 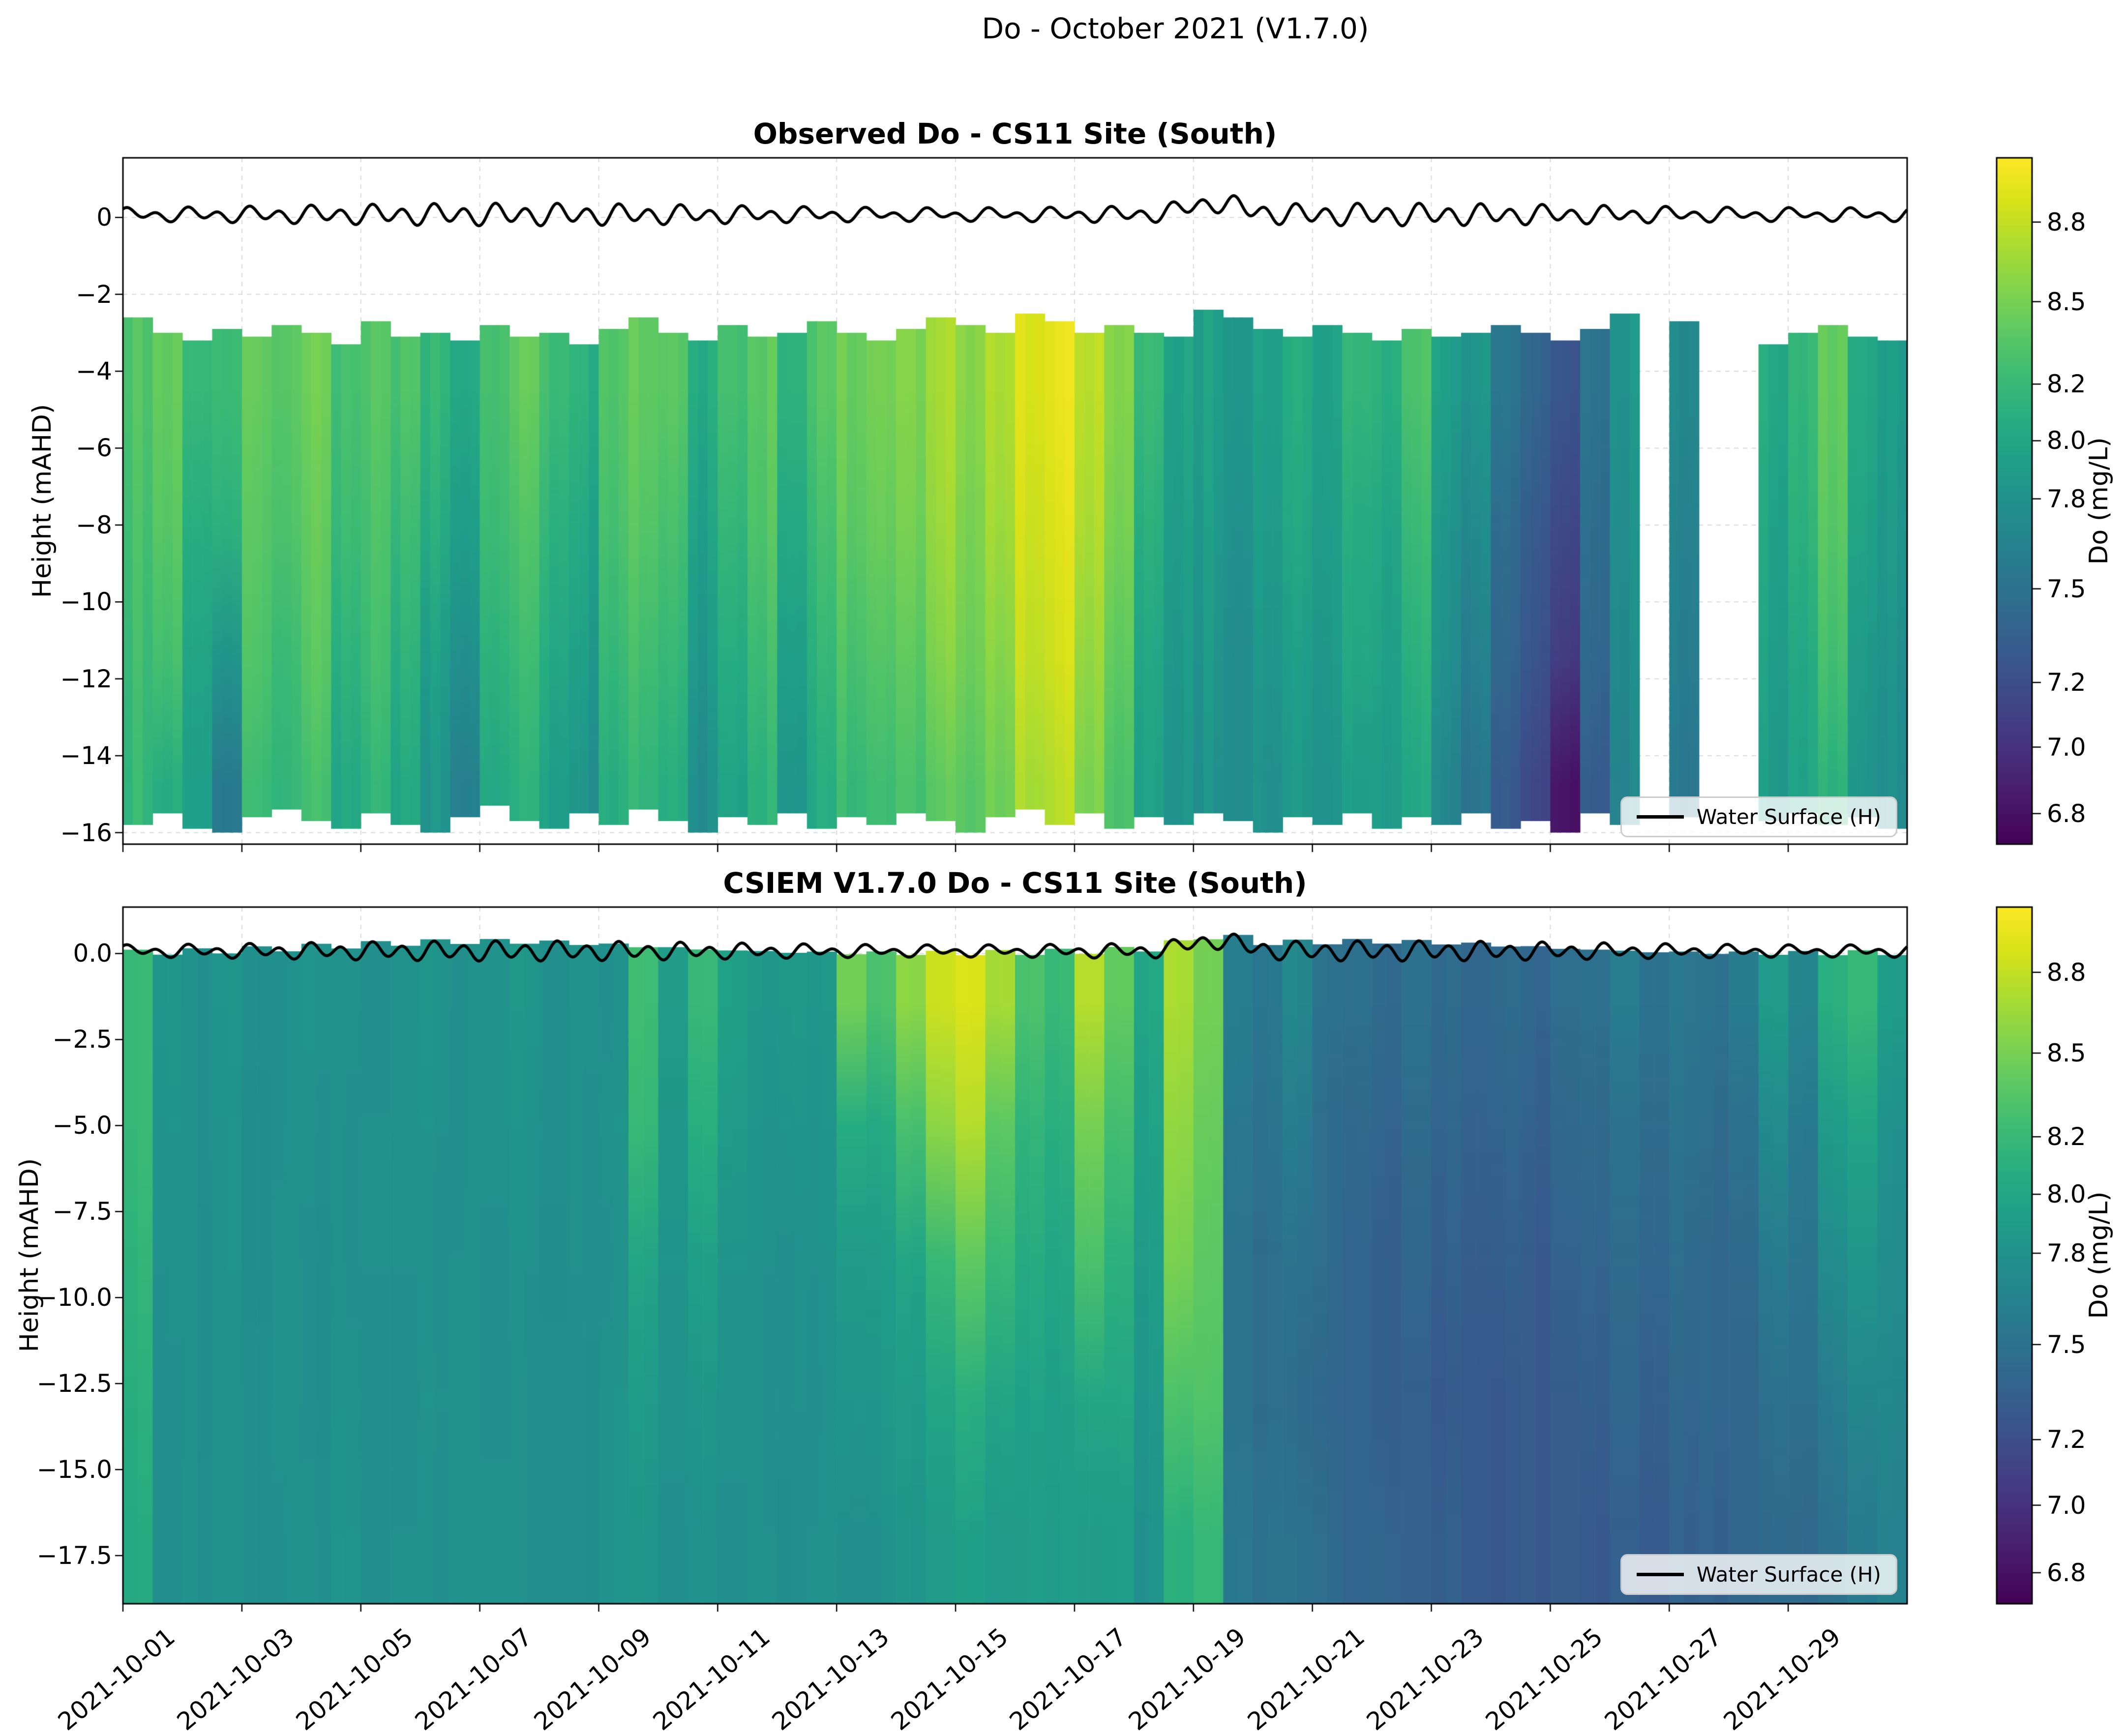 I want to click on panel-title-model: CSIEM V1.7.0 Do - CS11 Site (South), so click(x=1015, y=883).